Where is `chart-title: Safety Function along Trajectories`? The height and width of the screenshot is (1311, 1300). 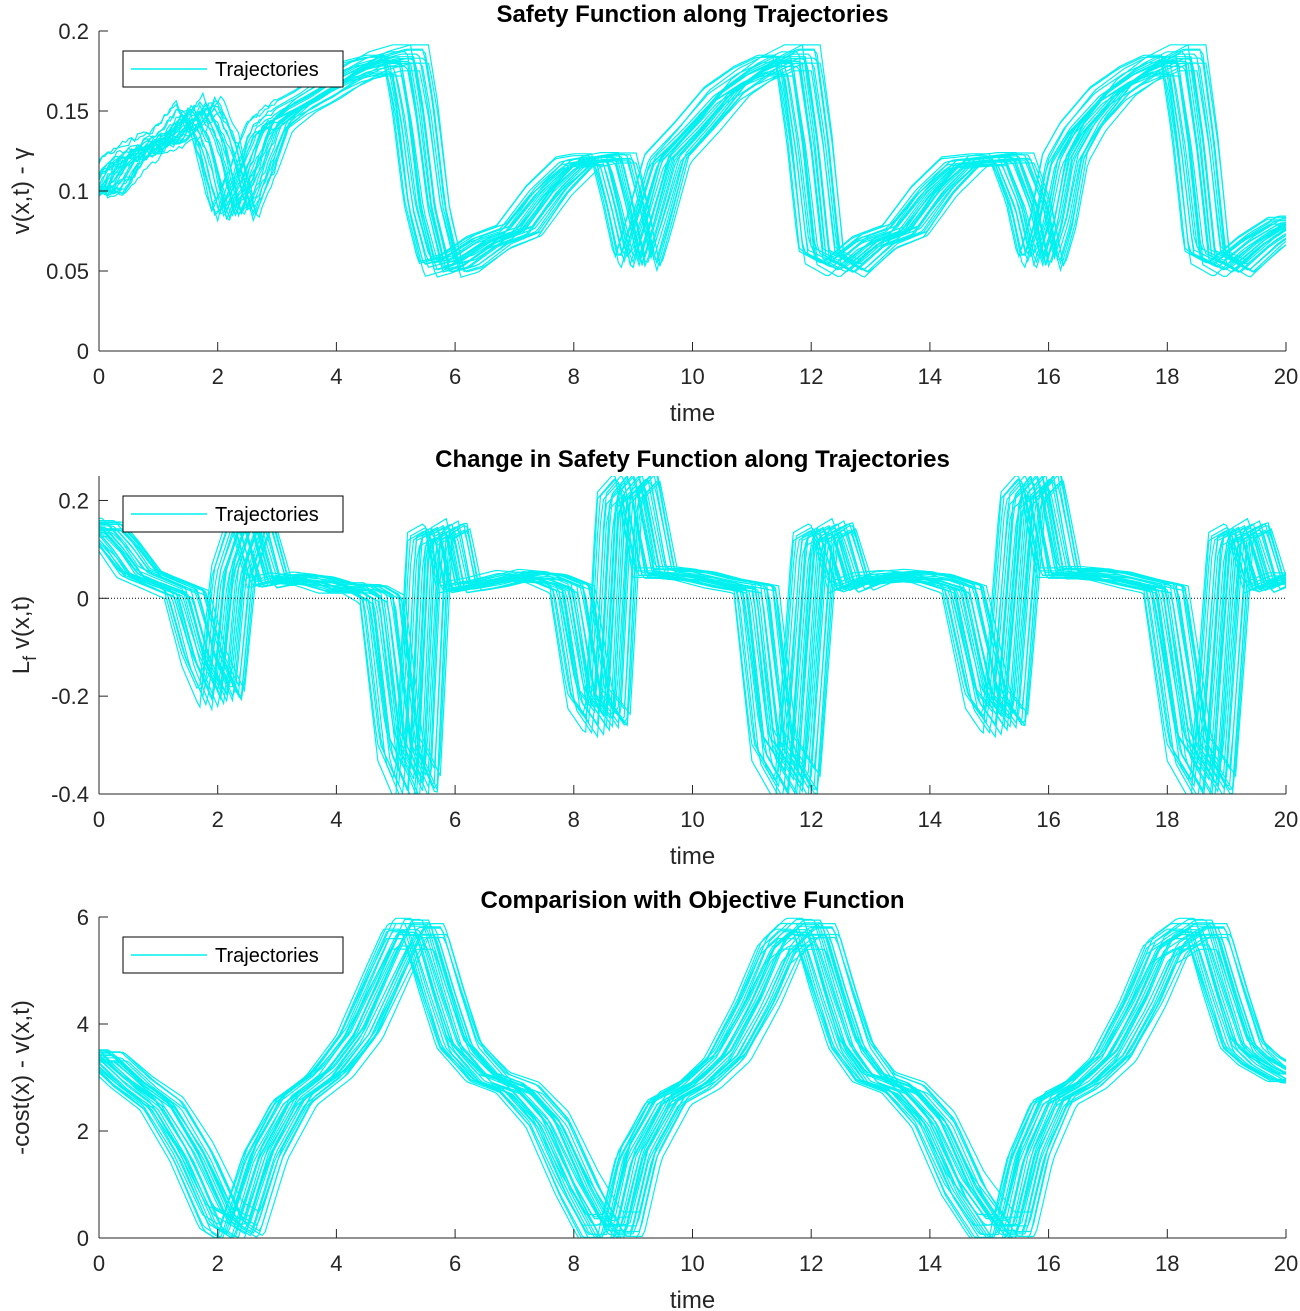
chart-title: Safety Function along Trajectories is located at coordinates (692, 14).